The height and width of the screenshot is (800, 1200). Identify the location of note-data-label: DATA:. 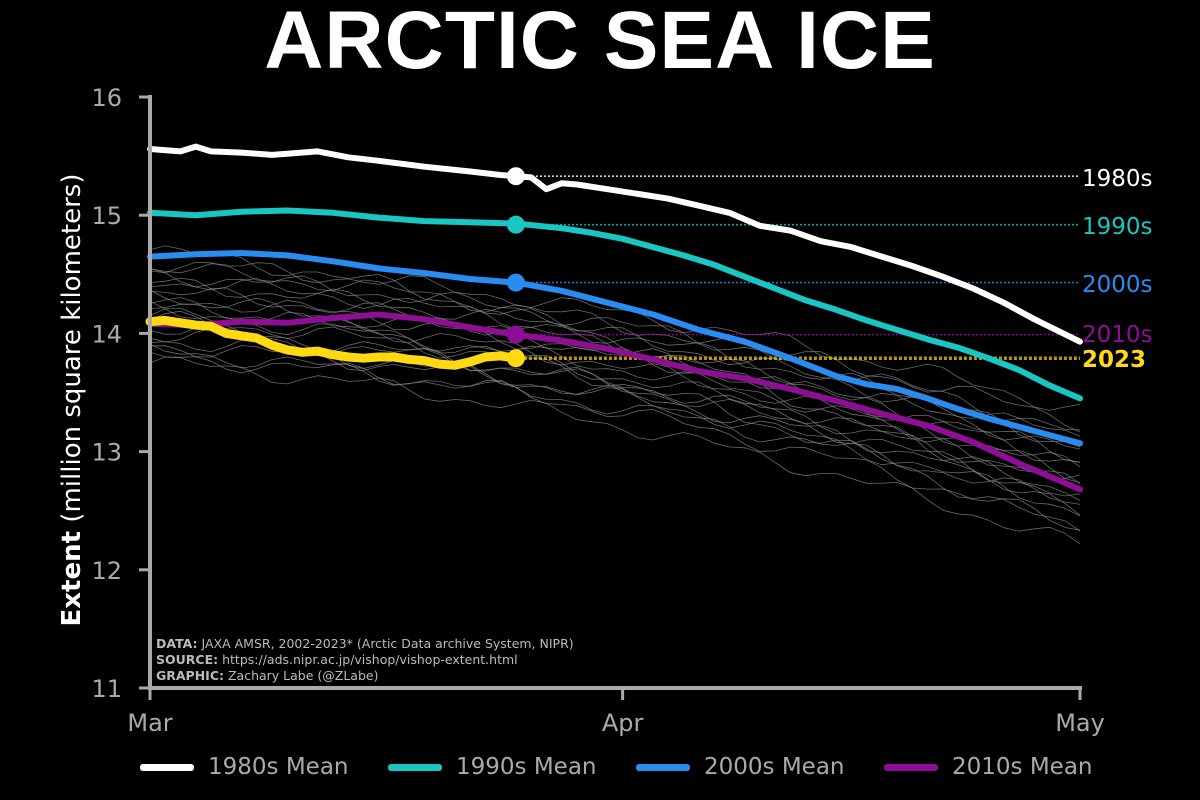
(177, 643).